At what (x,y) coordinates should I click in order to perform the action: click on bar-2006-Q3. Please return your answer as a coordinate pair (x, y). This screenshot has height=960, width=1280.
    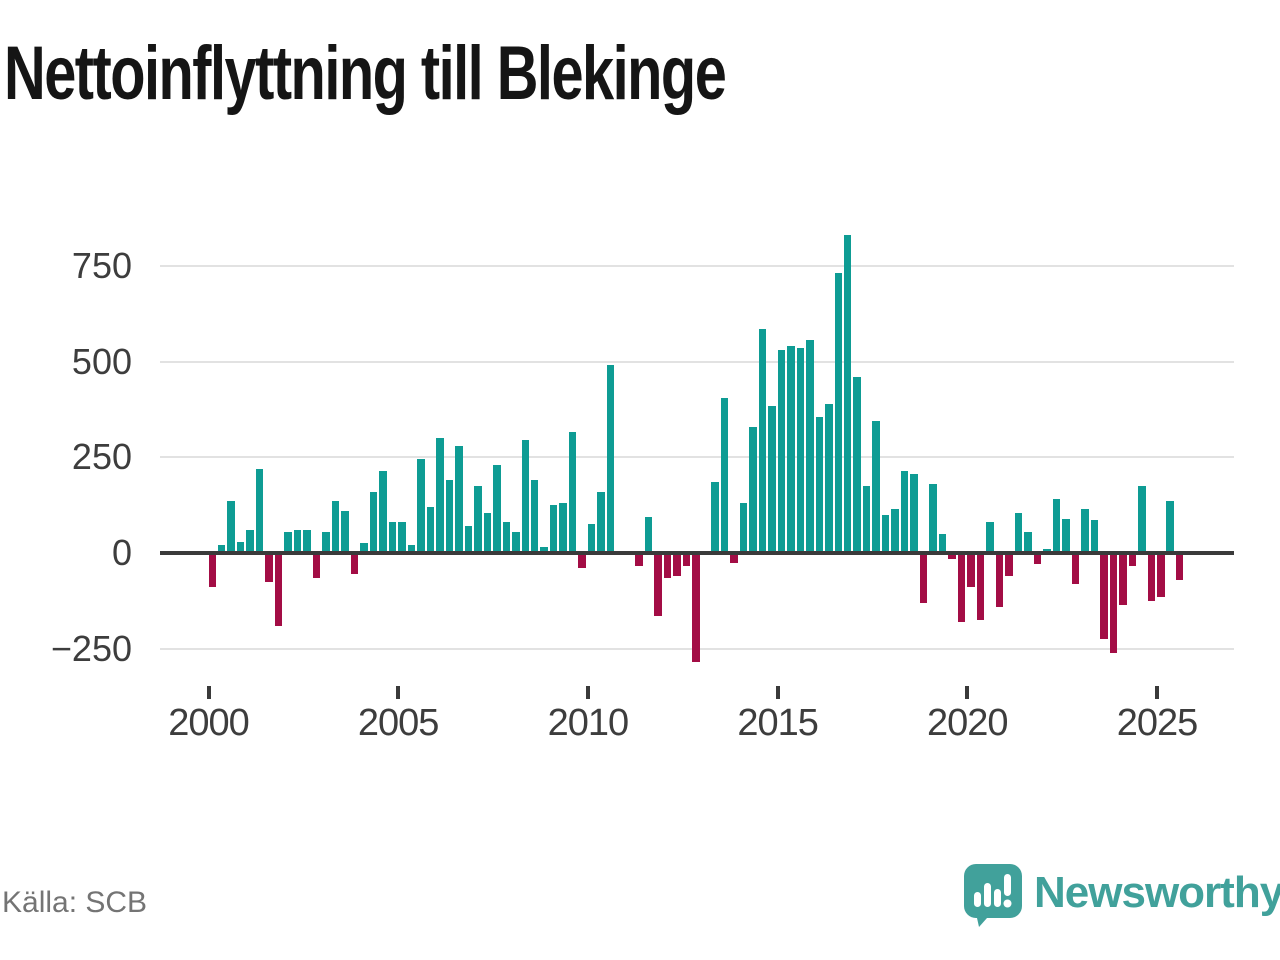
    Looking at the image, I should click on (459, 499).